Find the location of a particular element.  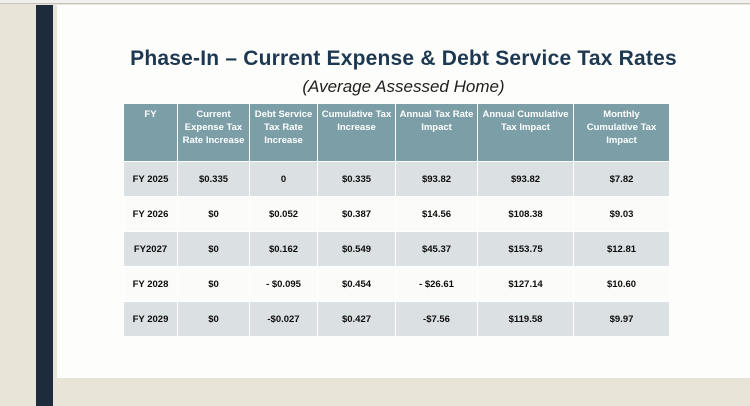

cell-monthly-cumulative-impact: $7.82 is located at coordinates (621, 179).